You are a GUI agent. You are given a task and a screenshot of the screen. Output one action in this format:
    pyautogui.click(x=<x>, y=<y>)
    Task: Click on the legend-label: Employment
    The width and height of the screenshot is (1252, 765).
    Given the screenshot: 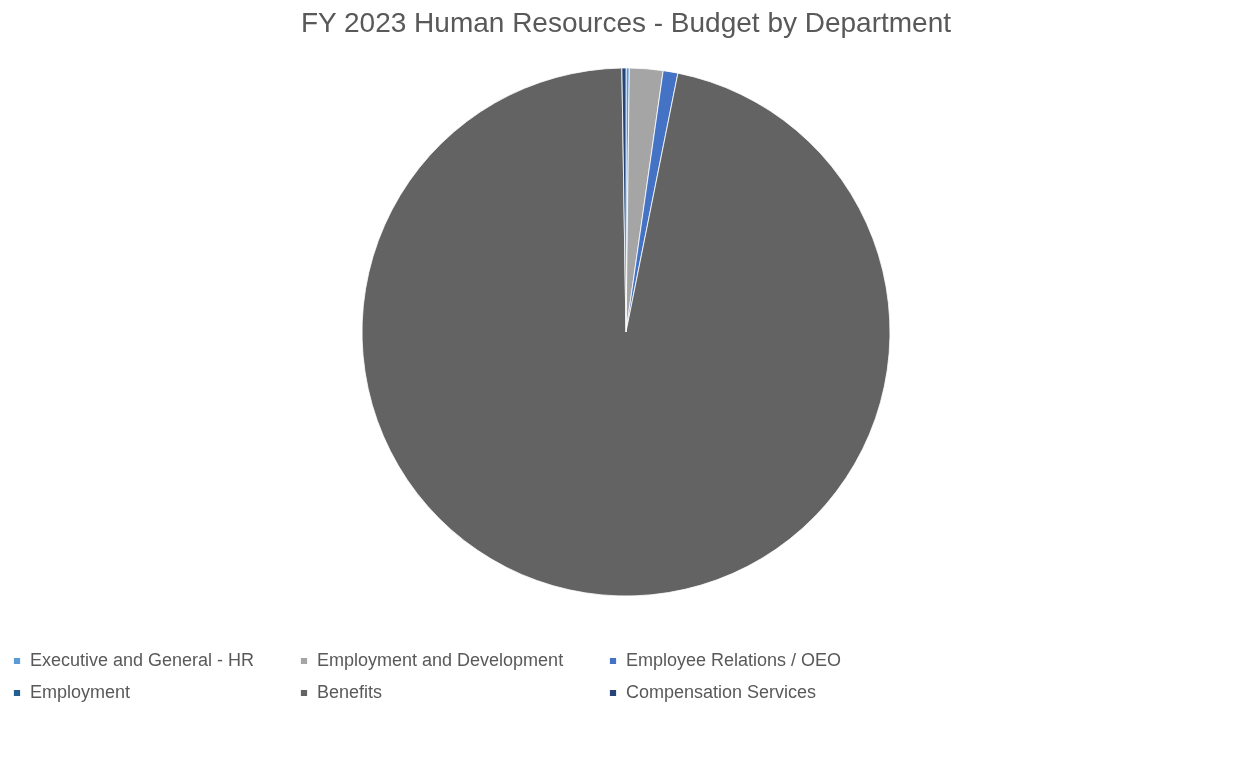 What is the action you would take?
    pyautogui.click(x=80, y=692)
    